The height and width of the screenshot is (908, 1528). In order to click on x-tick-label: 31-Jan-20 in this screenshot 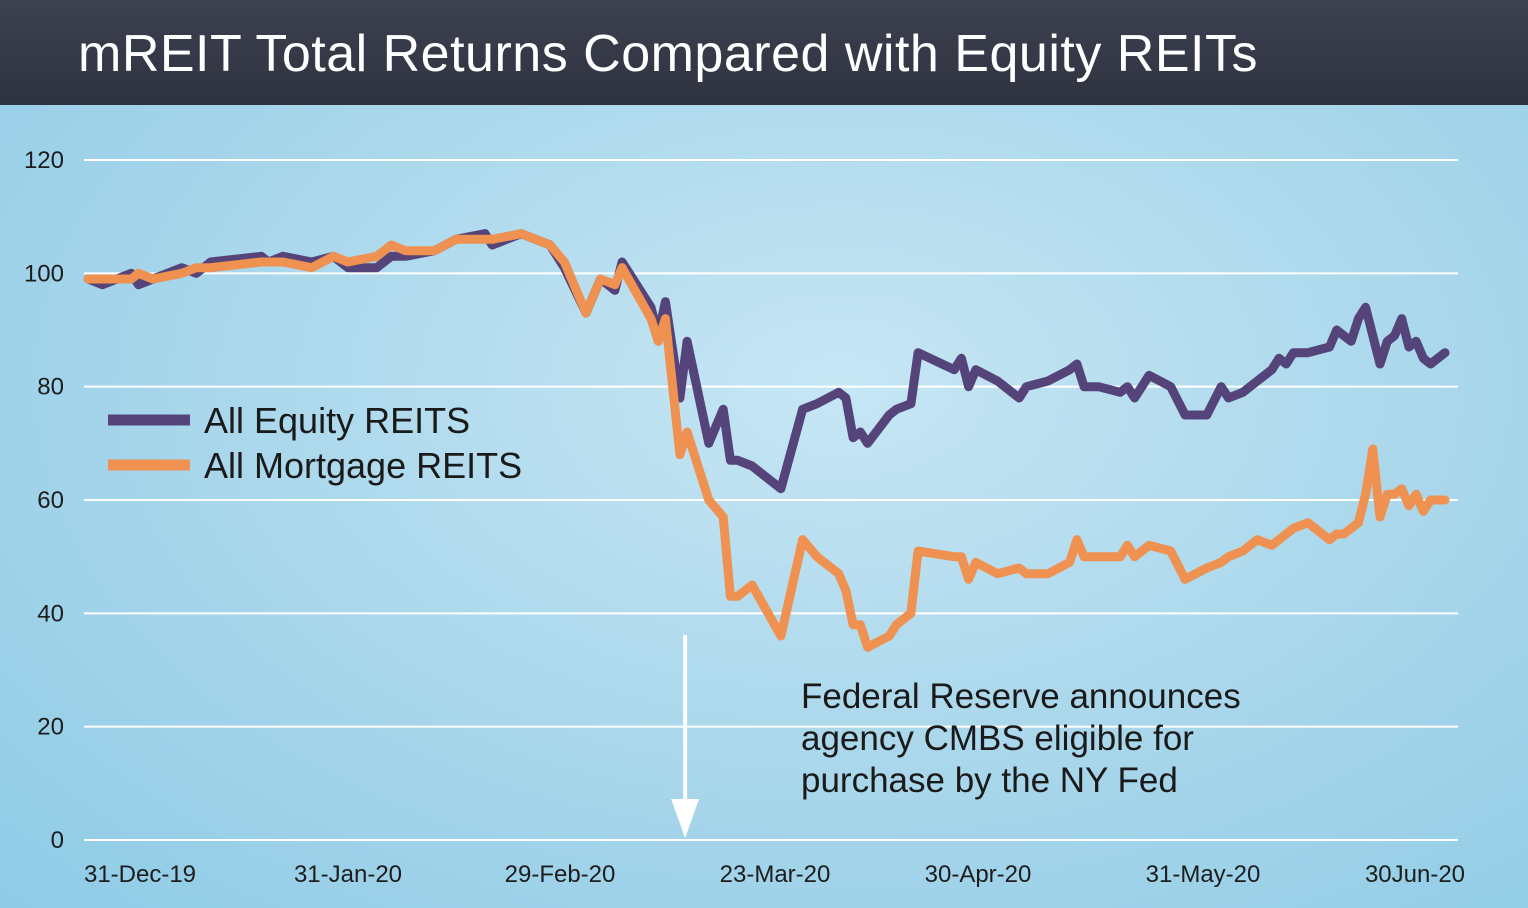, I will do `click(348, 874)`.